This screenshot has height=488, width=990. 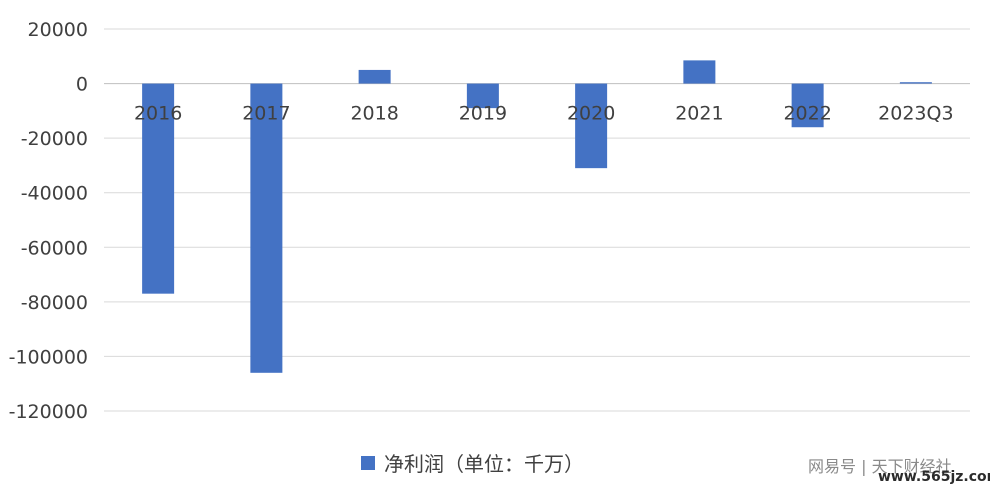 I want to click on legend-label: 净利润（单位：千万）, so click(x=484, y=464).